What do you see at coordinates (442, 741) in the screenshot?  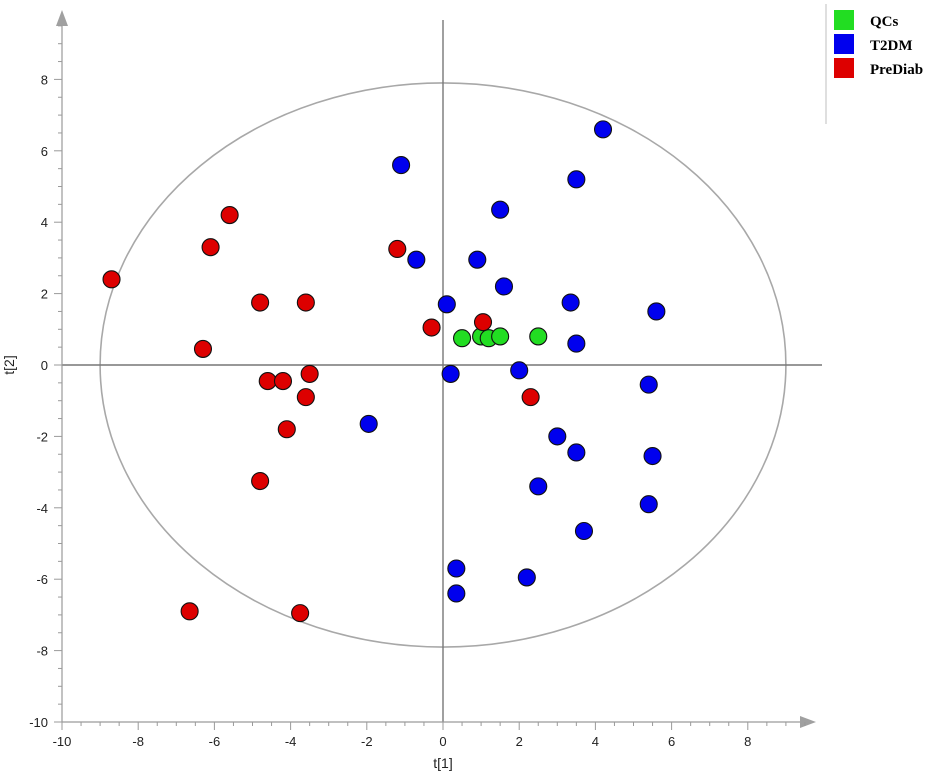 I see `x-tick-label: 0` at bounding box center [442, 741].